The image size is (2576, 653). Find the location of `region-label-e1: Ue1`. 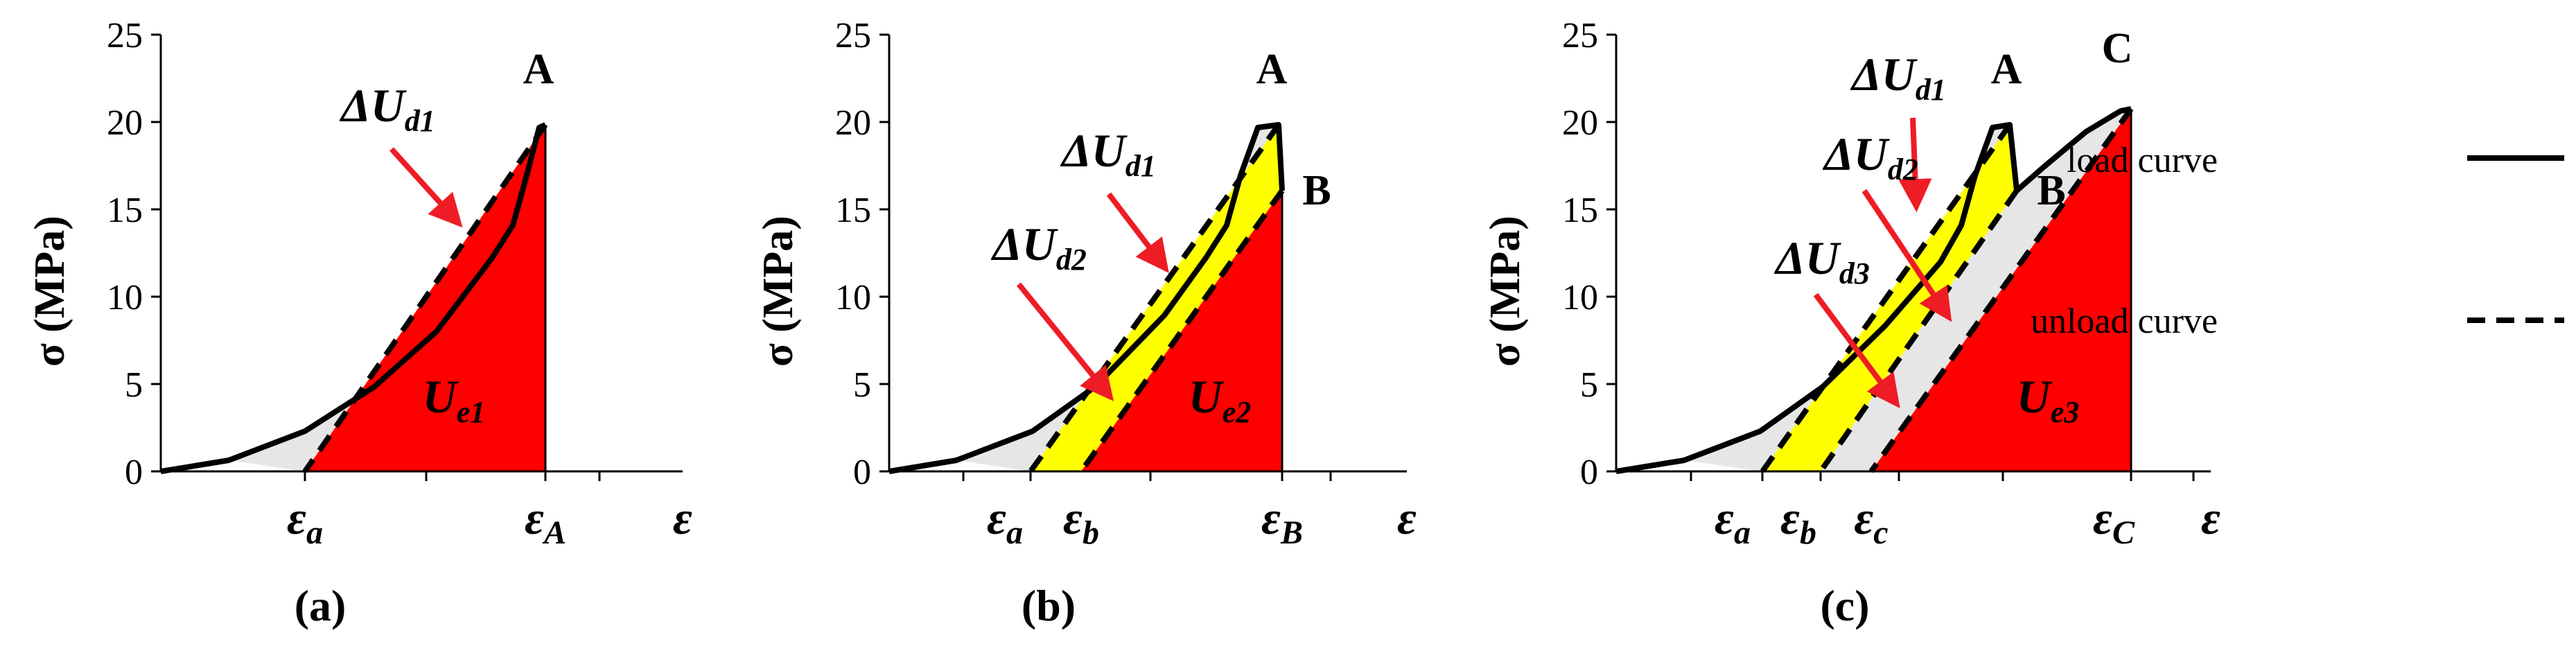

region-label-e1: Ue1 is located at coordinates (454, 399).